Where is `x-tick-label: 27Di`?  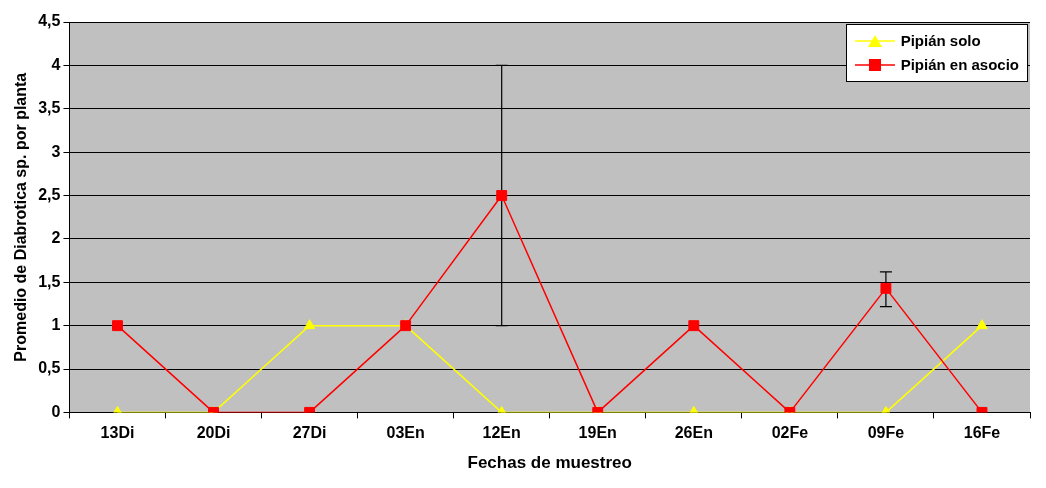 x-tick-label: 27Di is located at coordinates (309, 433).